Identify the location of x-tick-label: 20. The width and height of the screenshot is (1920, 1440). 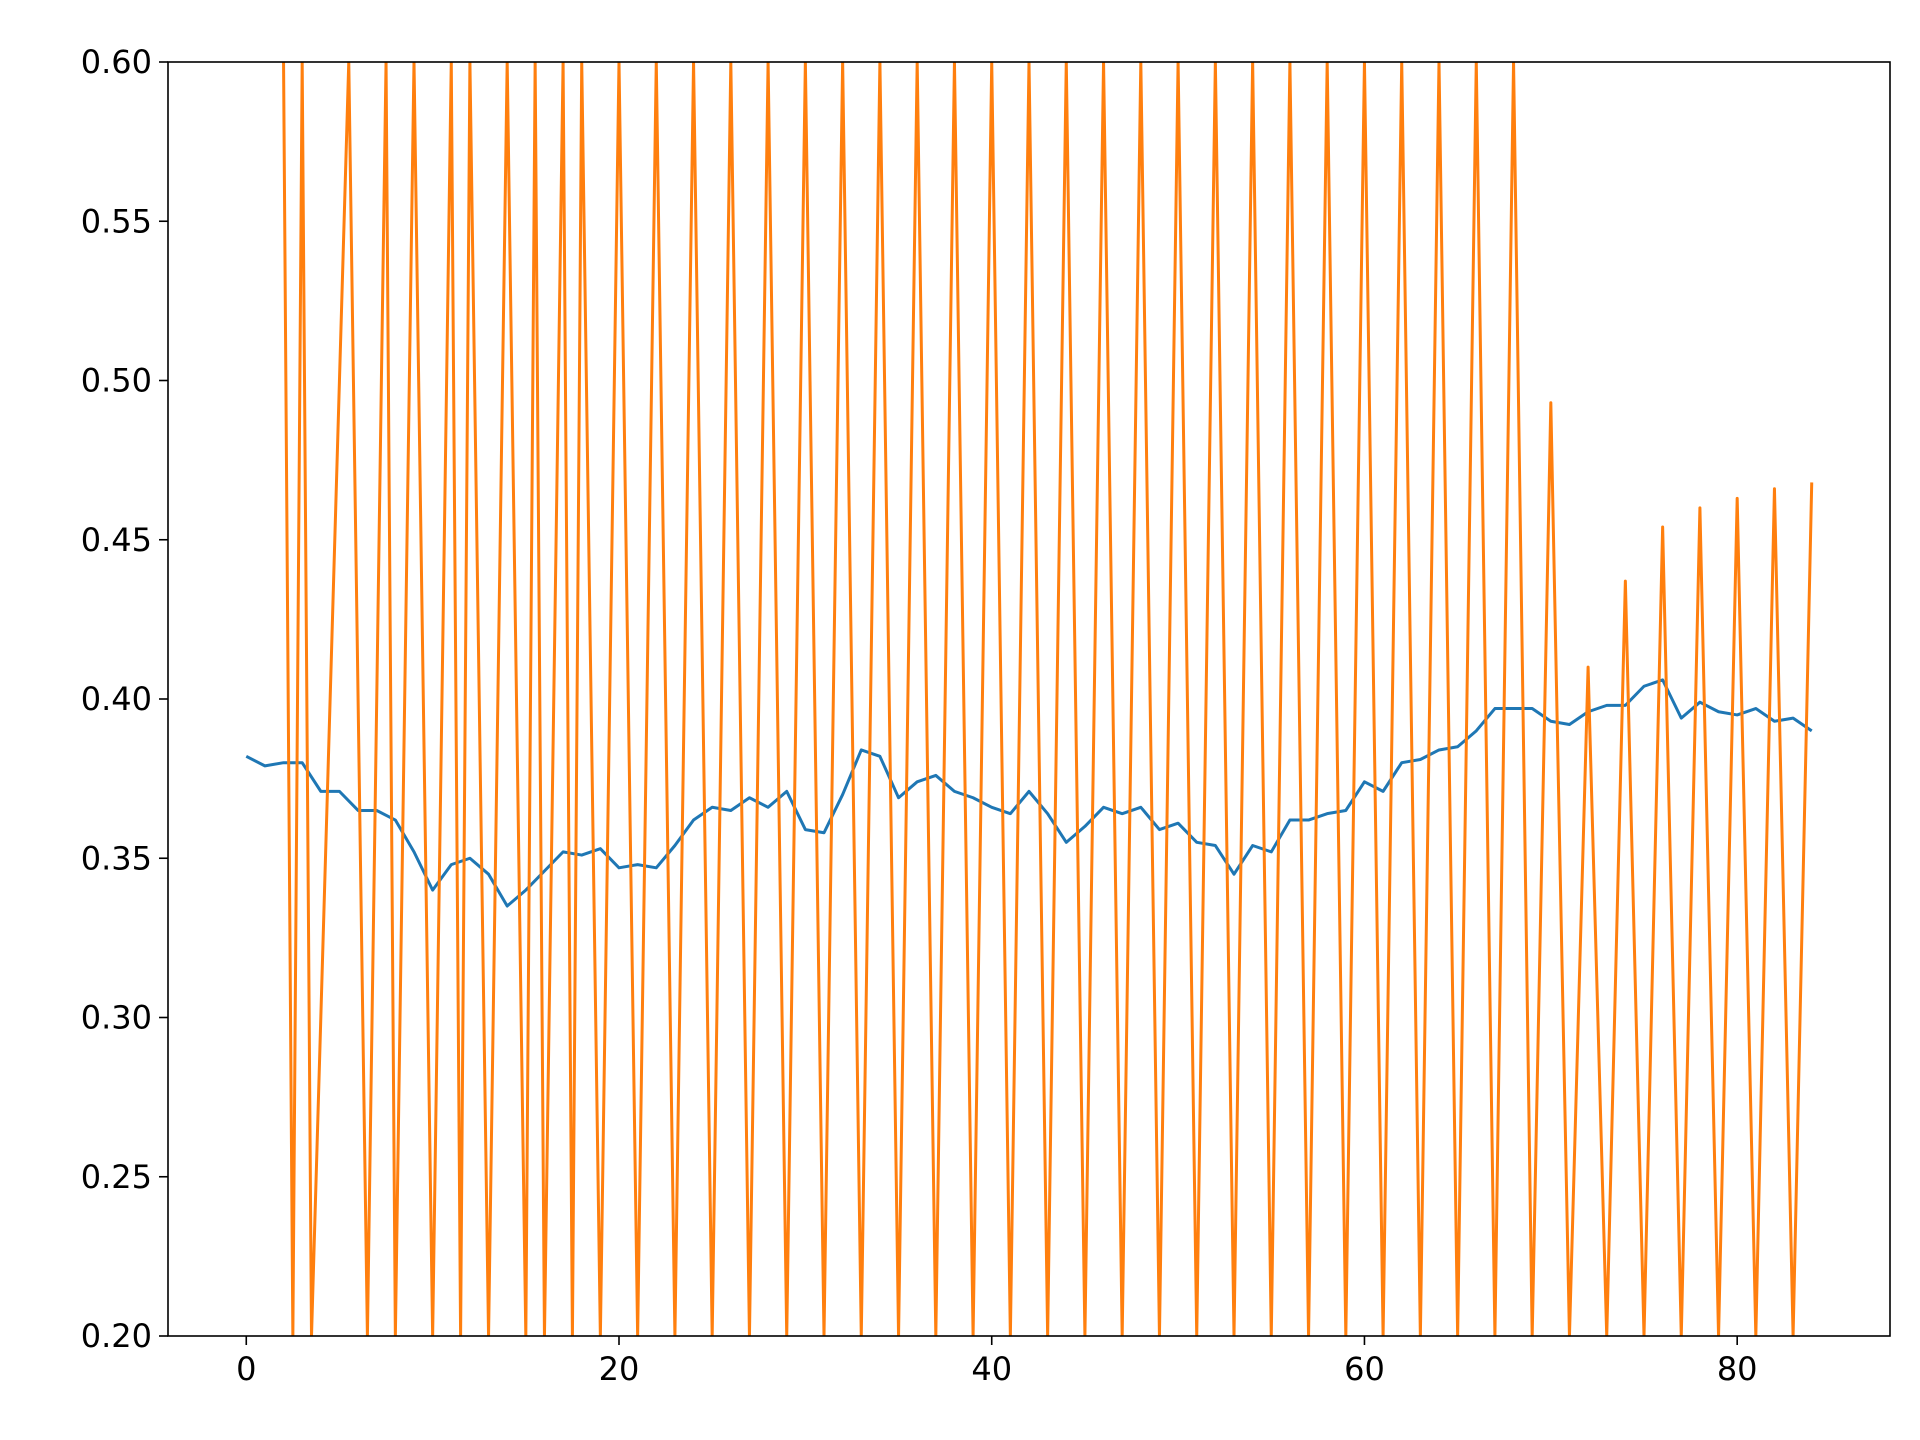
(619, 1369).